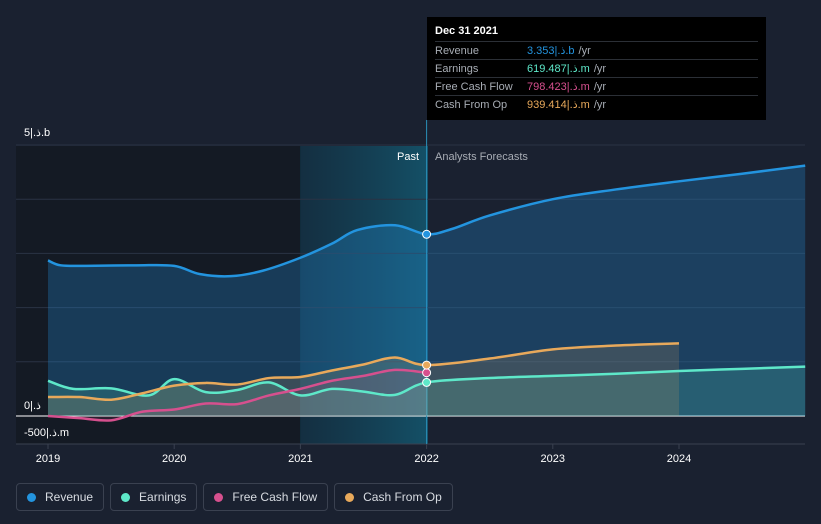 The width and height of the screenshot is (821, 524). I want to click on x-tick-label: 2022, so click(426, 459).